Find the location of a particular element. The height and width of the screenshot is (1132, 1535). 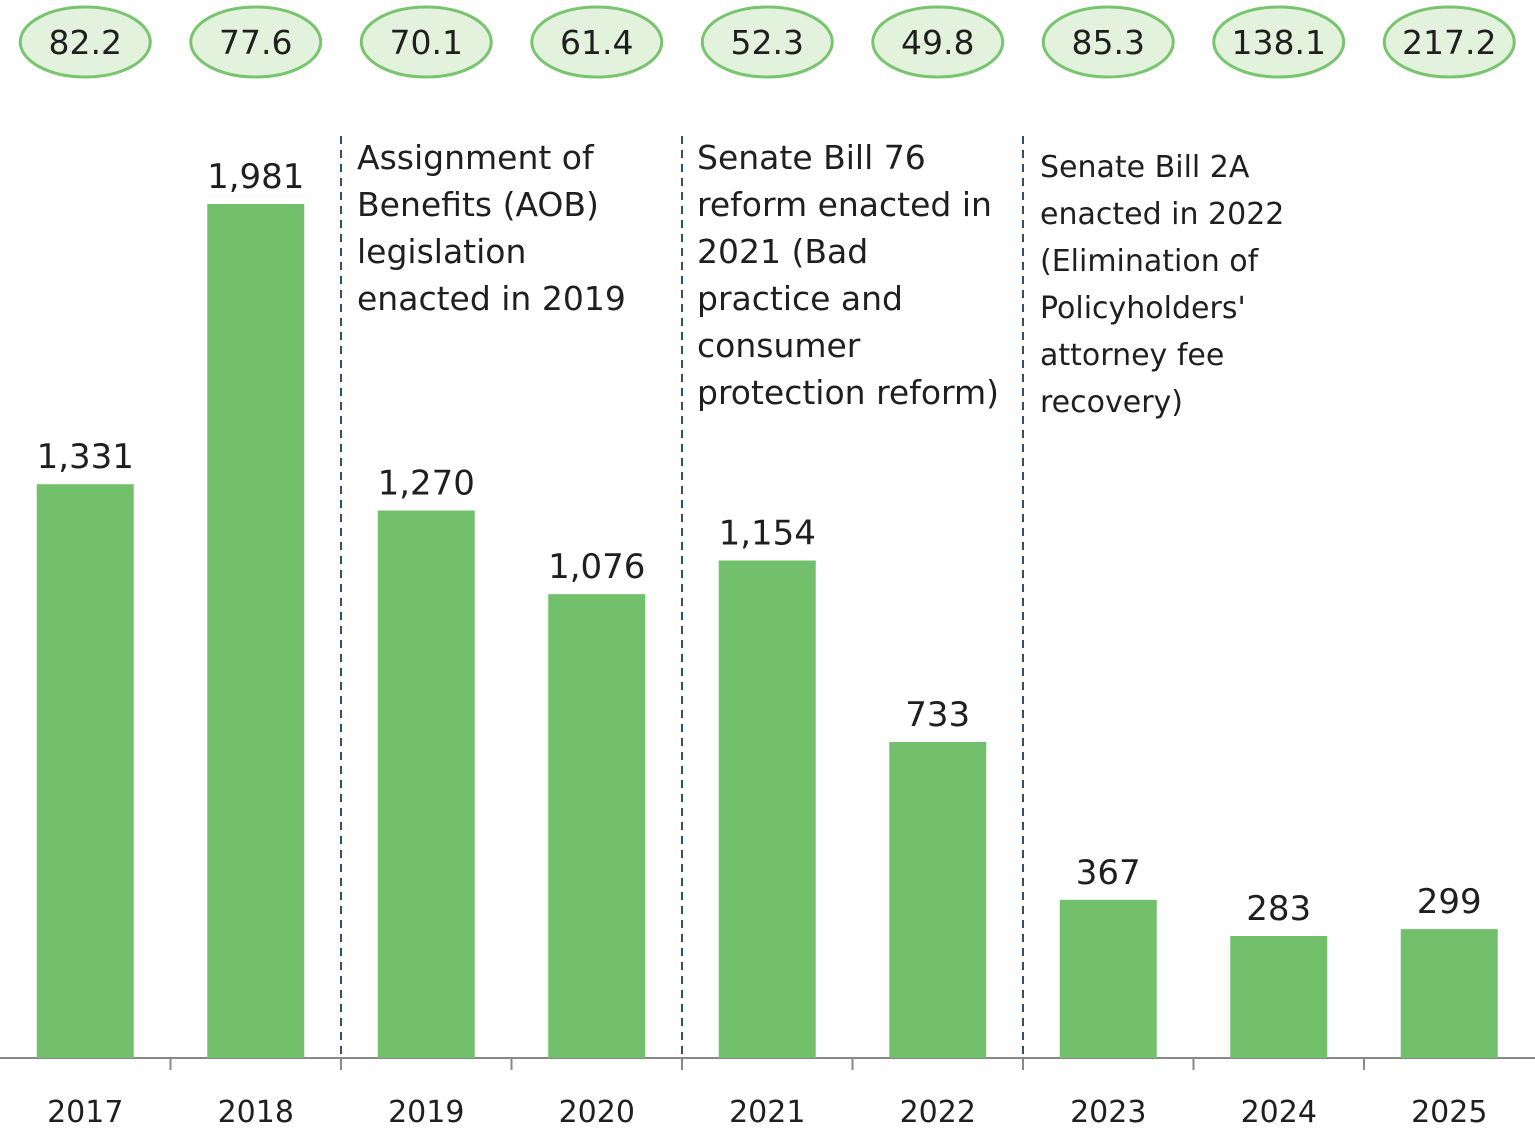

top-value-label: 217.2 is located at coordinates (1449, 42).